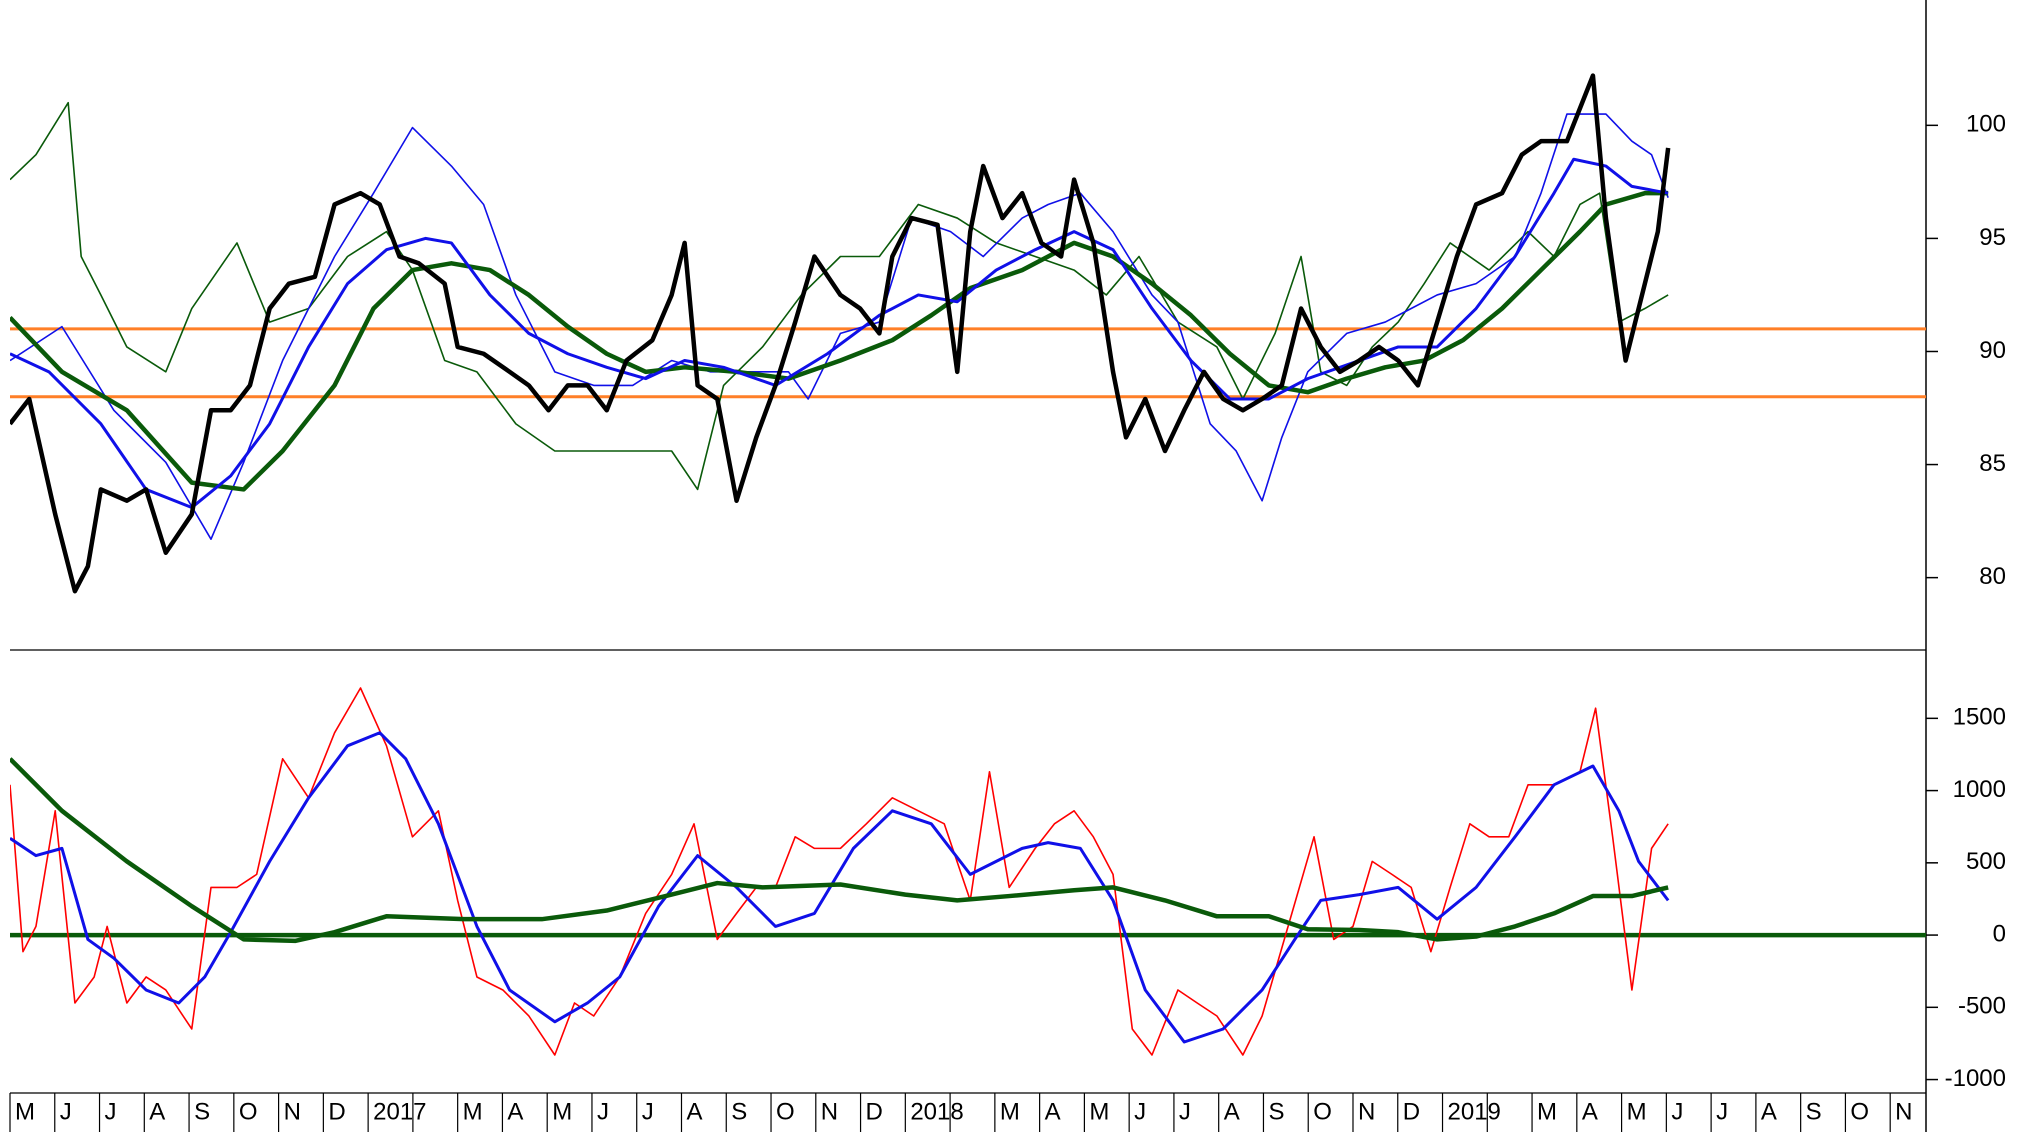 Image resolution: width=2017 pixels, height=1132 pixels. Describe the element at coordinates (399, 1111) in the screenshot. I see `x-tick-label: 2017` at that location.